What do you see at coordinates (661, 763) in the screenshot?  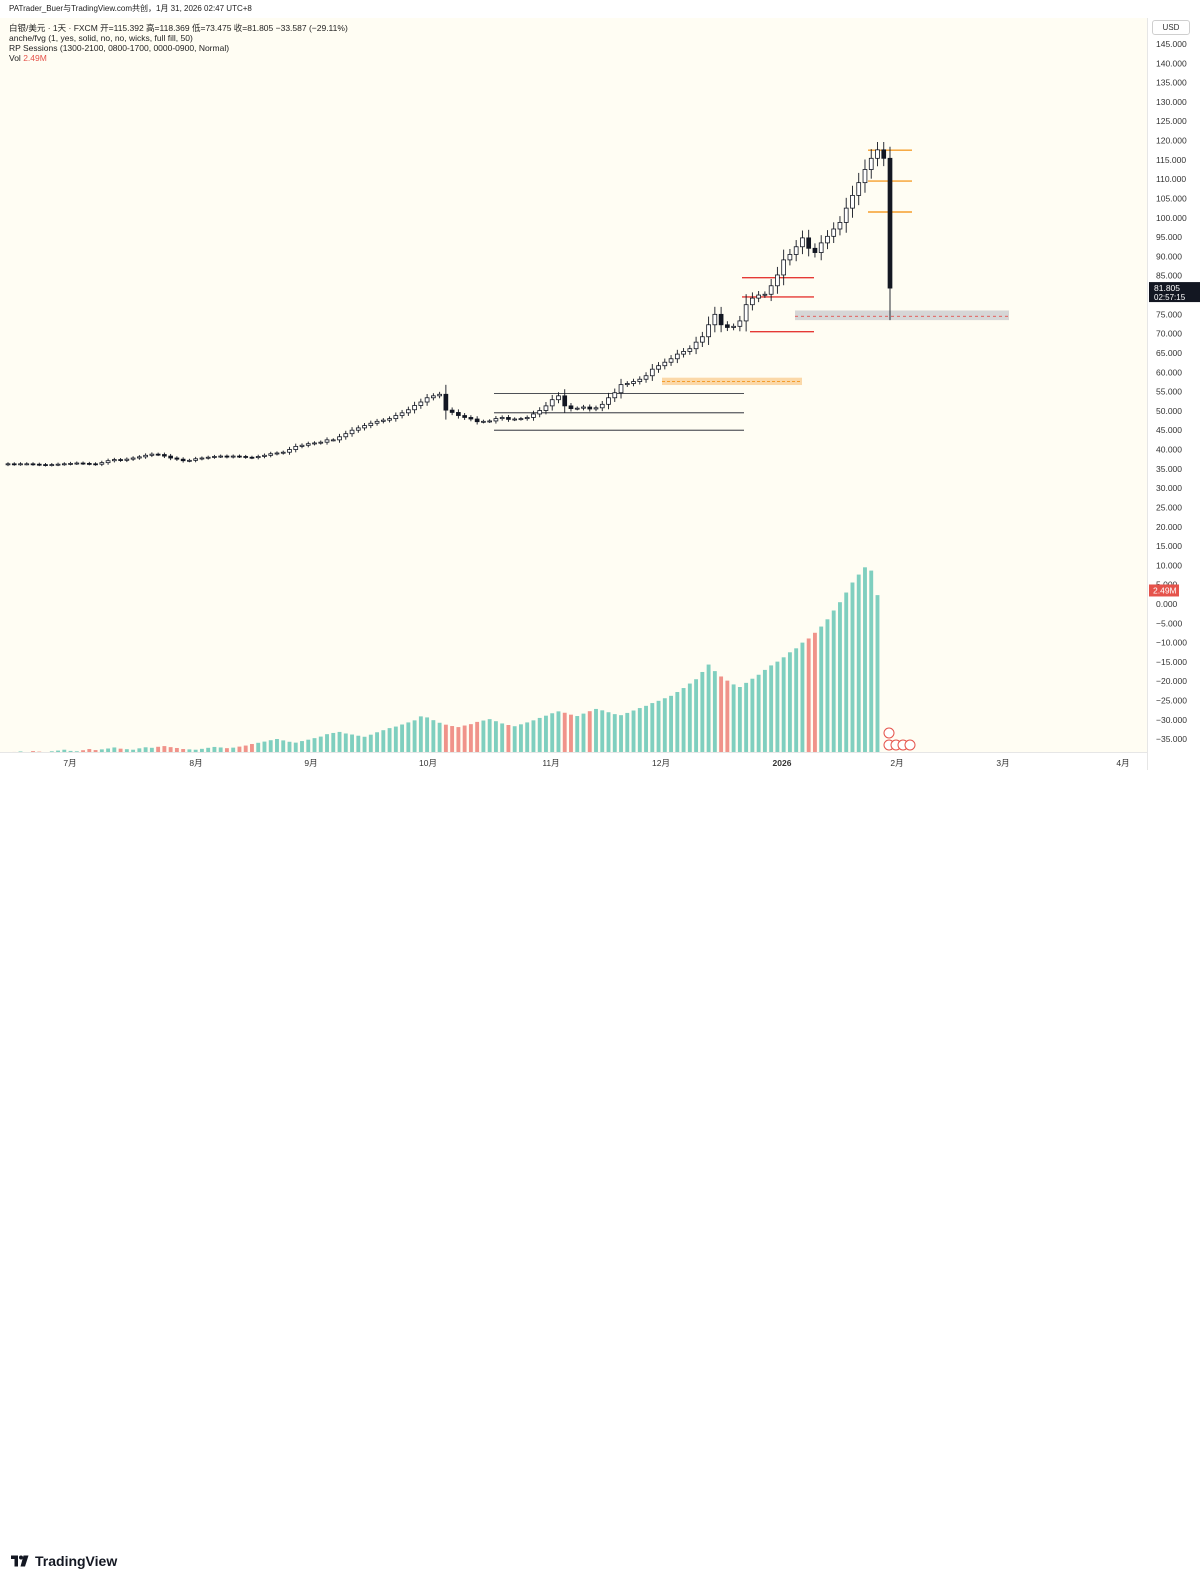 I see `time-tick-label: 12月` at bounding box center [661, 763].